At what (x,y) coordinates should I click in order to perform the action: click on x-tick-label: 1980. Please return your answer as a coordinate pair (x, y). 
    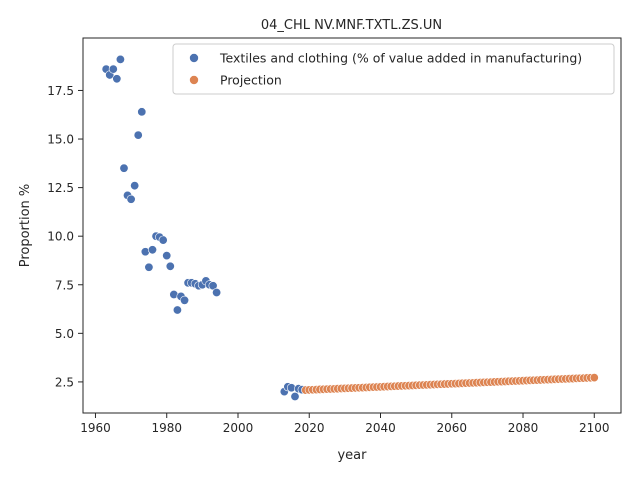
    Looking at the image, I should click on (166, 428).